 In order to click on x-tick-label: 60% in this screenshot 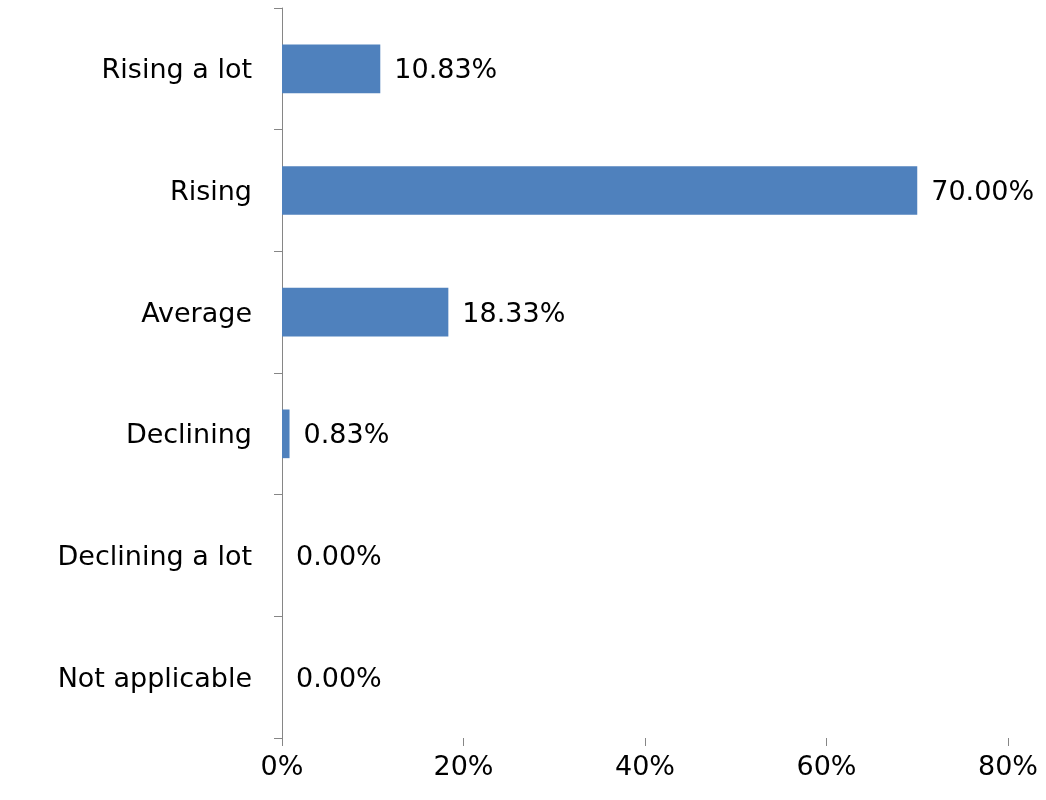, I will do `click(826, 765)`.